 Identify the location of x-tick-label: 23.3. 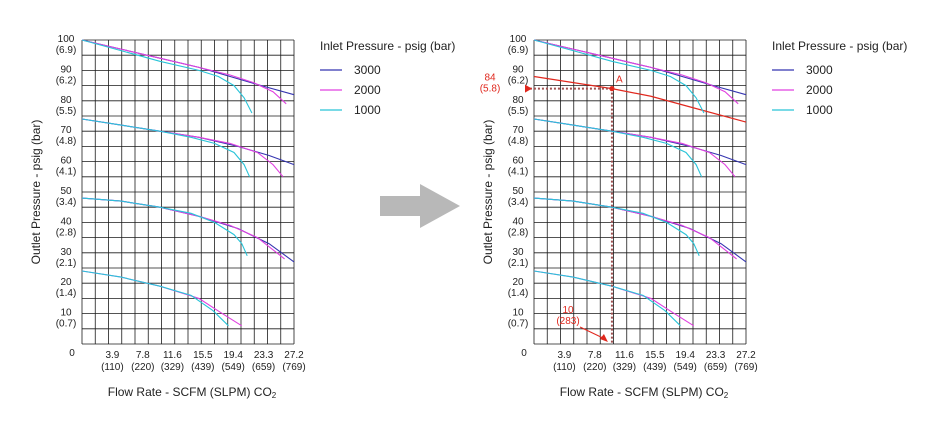
(716, 355).